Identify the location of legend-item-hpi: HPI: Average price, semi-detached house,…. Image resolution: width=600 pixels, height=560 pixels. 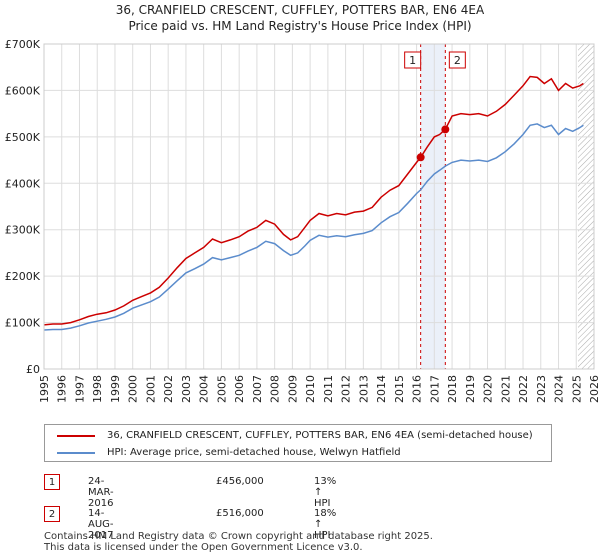
(229, 452).